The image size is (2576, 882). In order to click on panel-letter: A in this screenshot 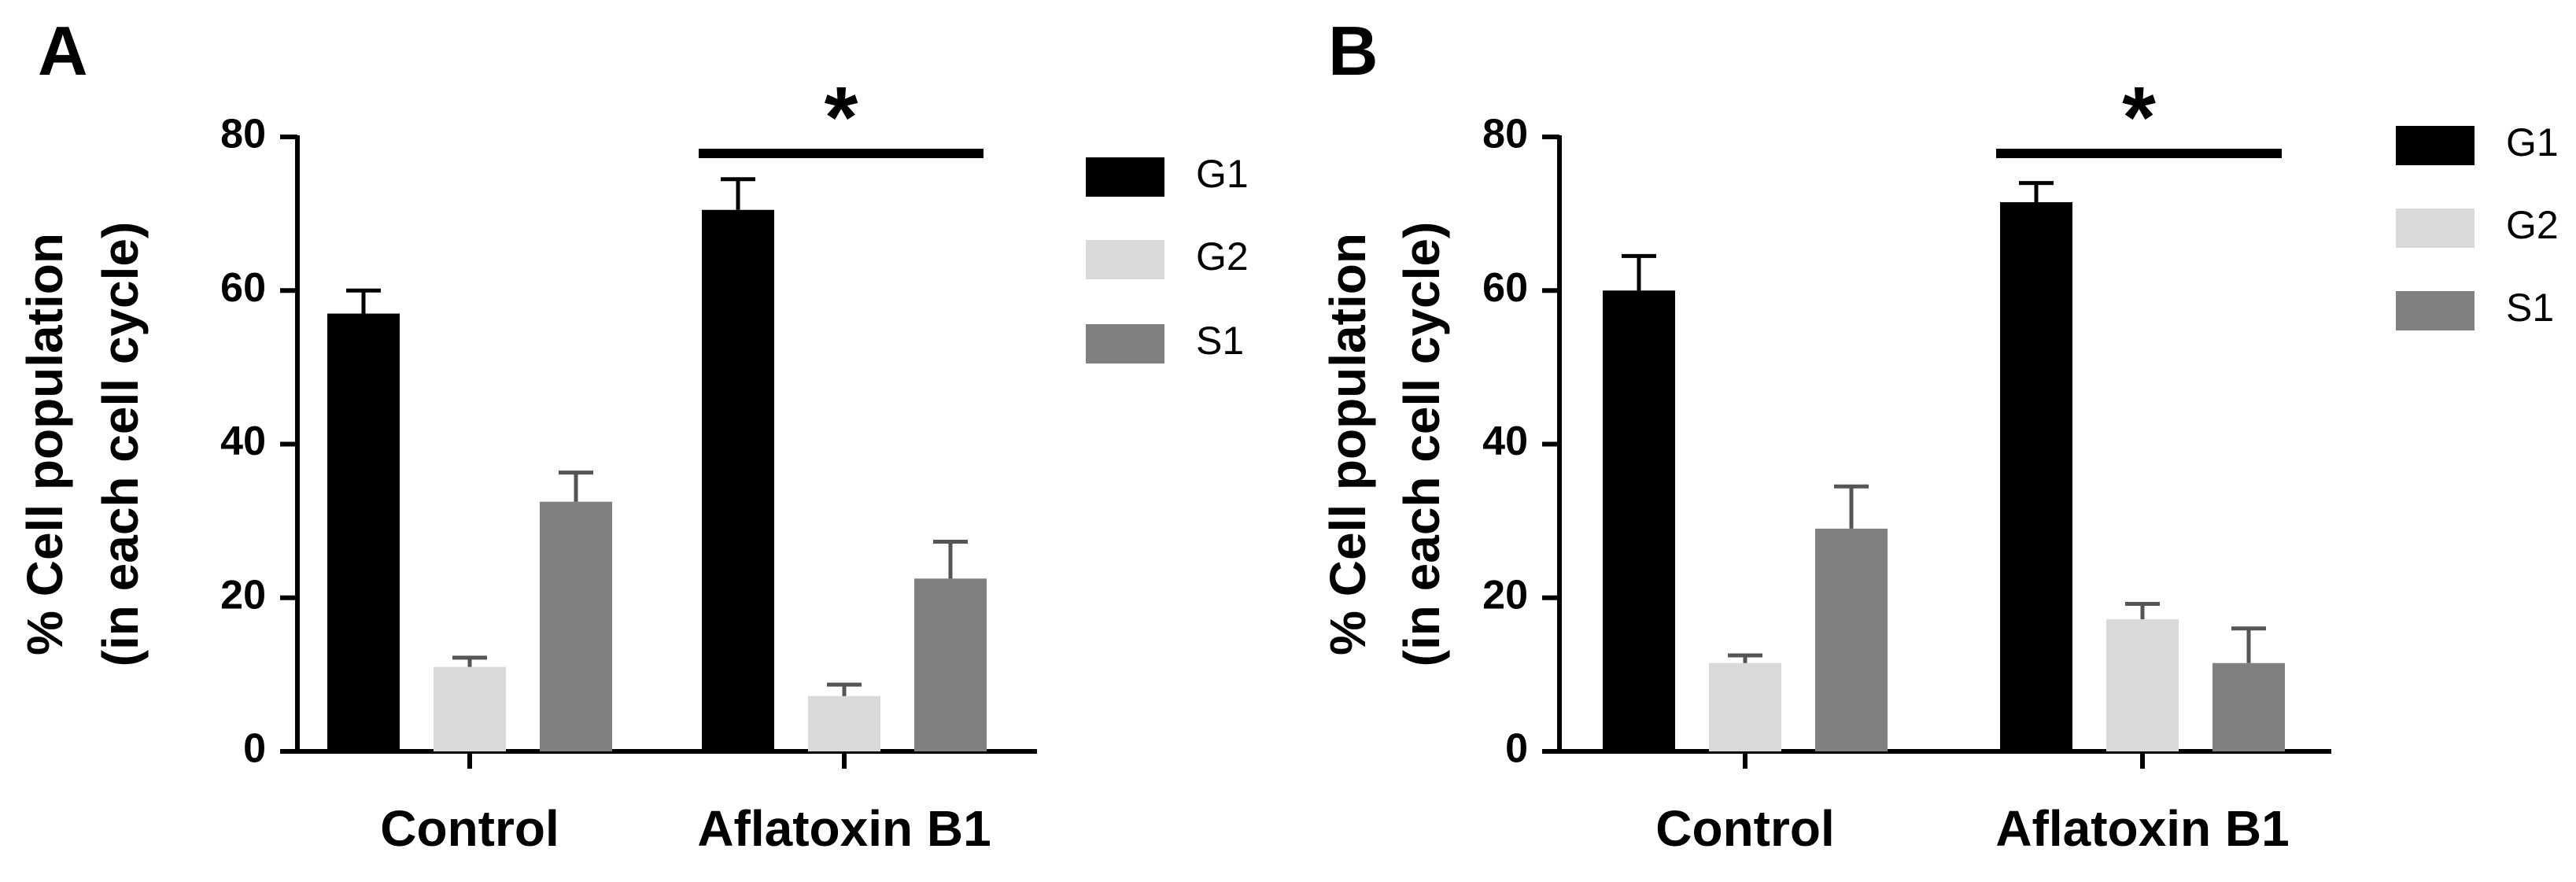, I will do `click(63, 51)`.